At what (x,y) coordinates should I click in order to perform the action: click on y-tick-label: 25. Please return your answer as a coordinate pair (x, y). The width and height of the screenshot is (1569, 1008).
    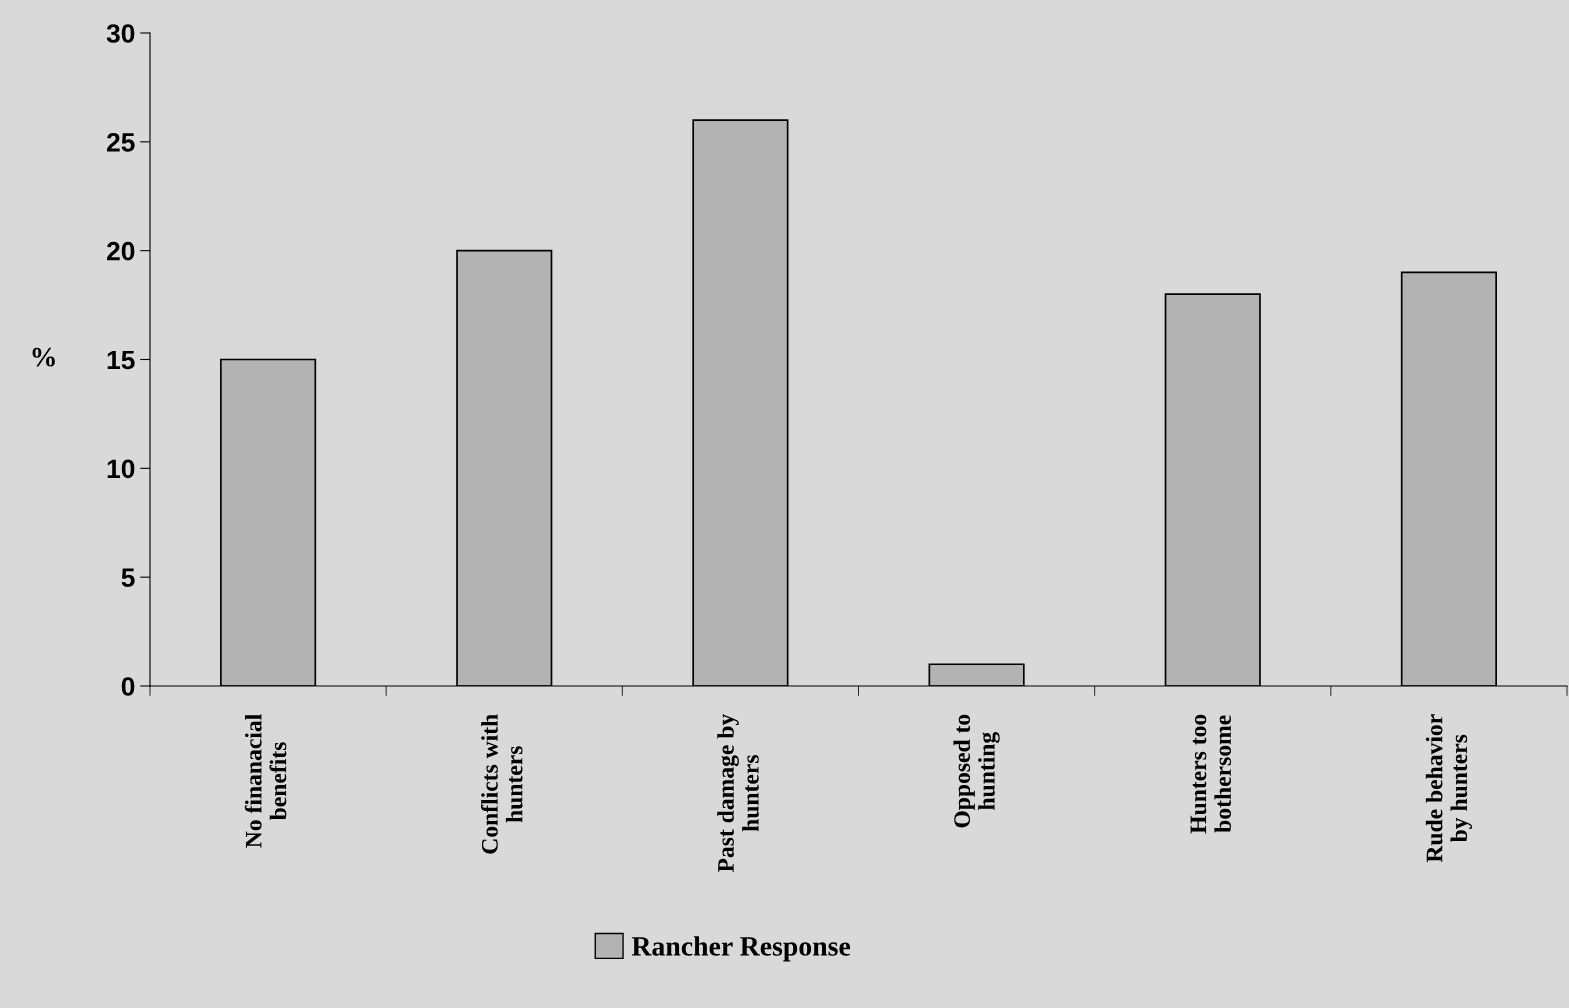
    Looking at the image, I should click on (120, 142).